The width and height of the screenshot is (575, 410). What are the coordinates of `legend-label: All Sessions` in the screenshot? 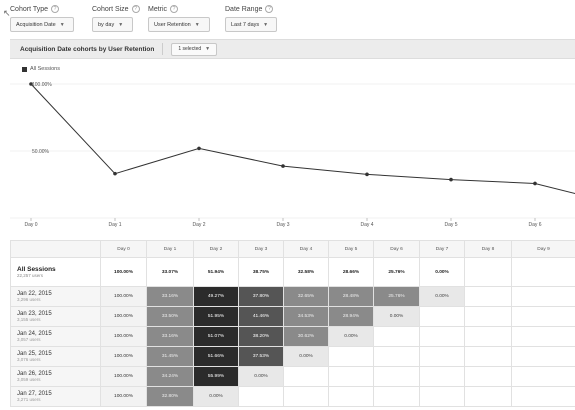 It's located at (45, 69).